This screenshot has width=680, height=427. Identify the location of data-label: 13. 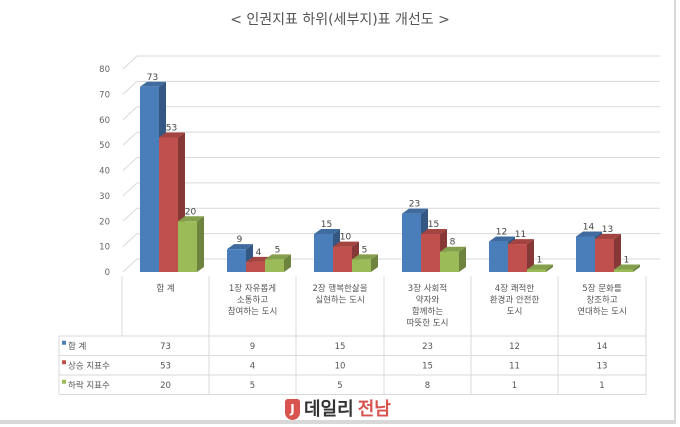
(607, 230).